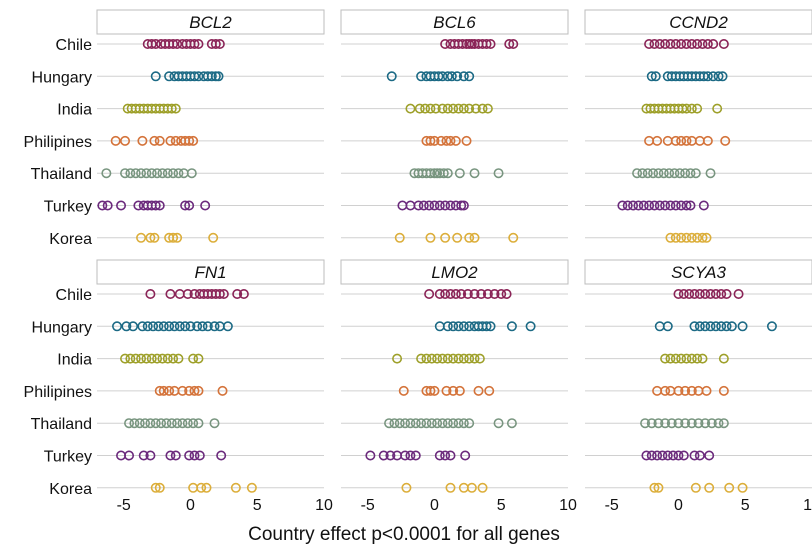 This screenshot has height=544, width=812. Describe the element at coordinates (454, 22) in the screenshot. I see `panel-title: BCL6` at that location.